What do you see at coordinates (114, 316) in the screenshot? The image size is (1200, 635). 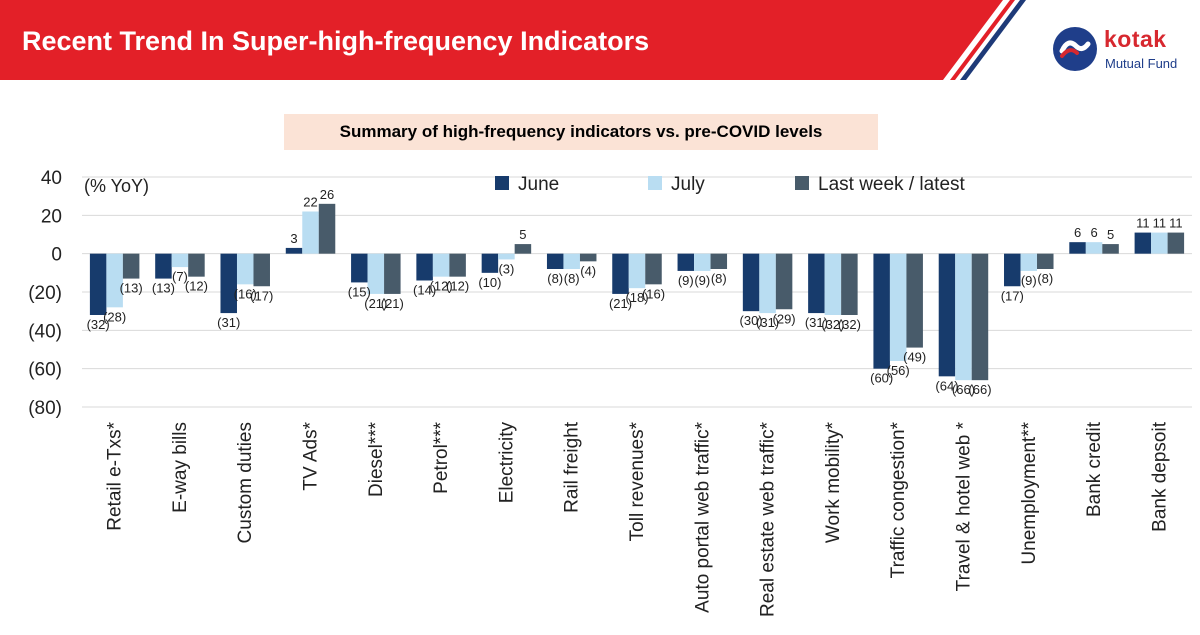 I see `data-label: (28)` at bounding box center [114, 316].